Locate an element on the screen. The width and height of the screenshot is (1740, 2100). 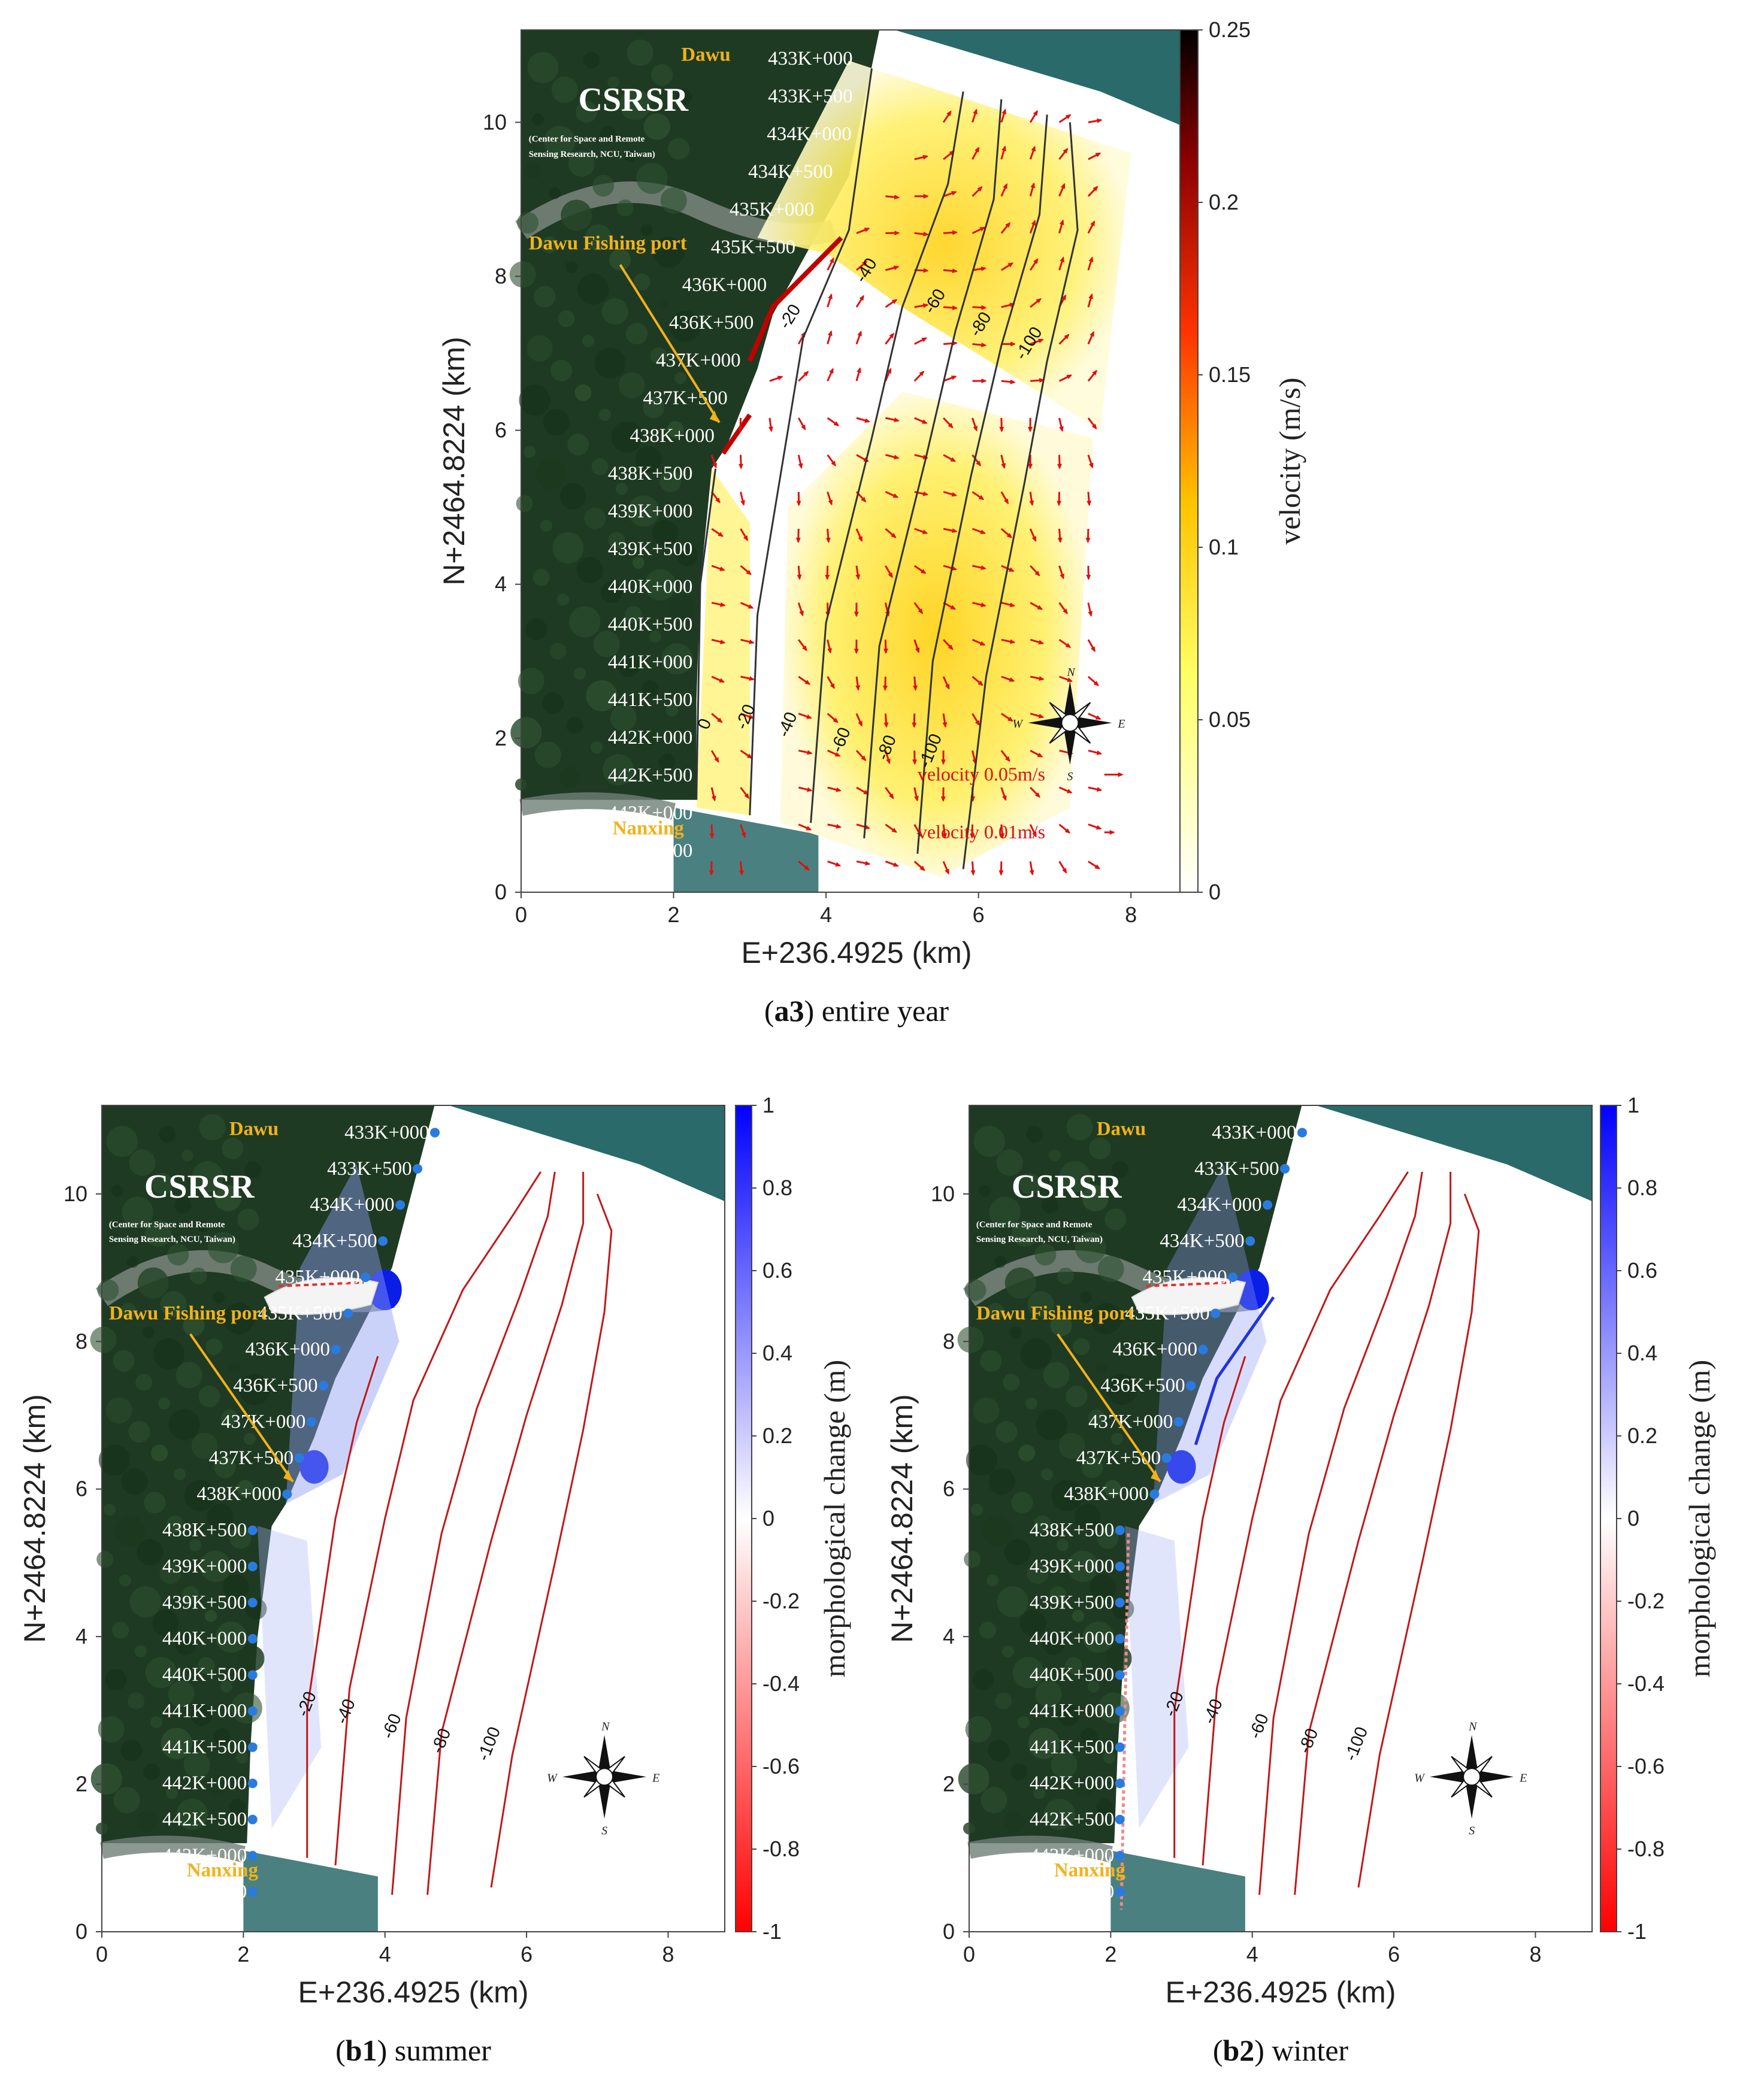
caption-paren: ) is located at coordinates (813, 1011).